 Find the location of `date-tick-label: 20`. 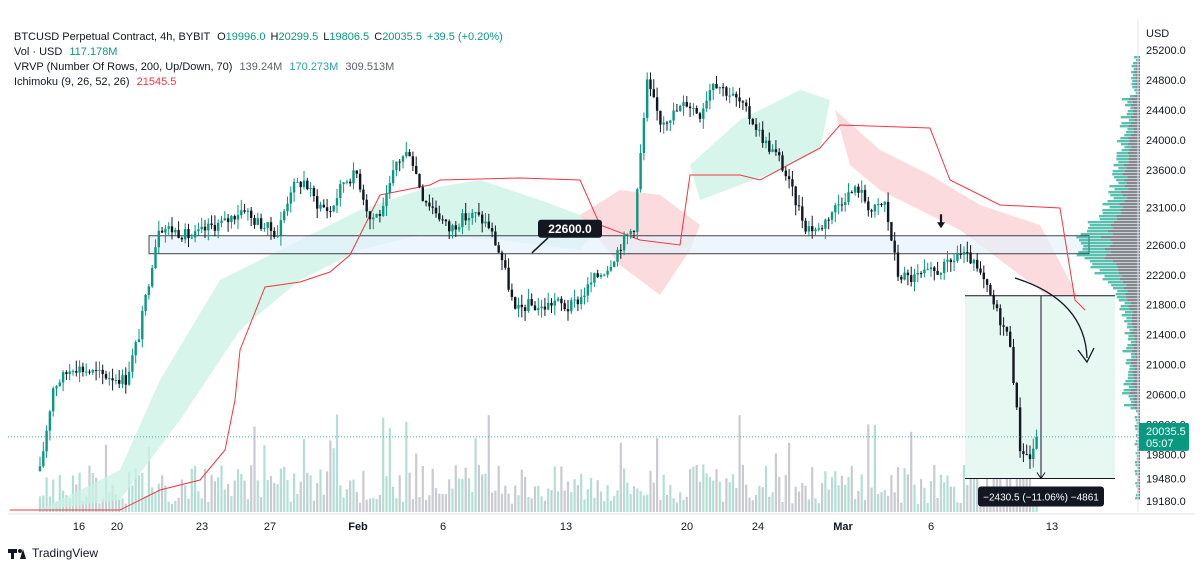

date-tick-label: 20 is located at coordinates (687, 527).